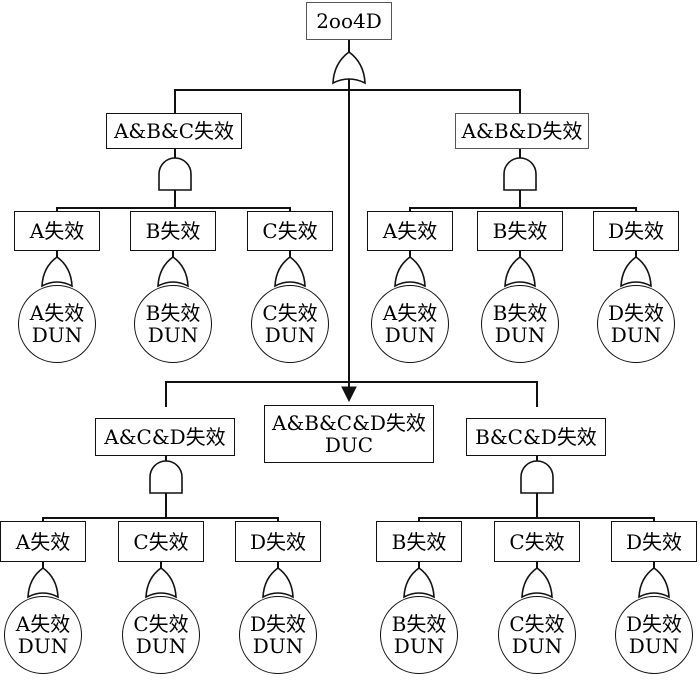 The image size is (700, 687). What do you see at coordinates (349, 434) in the screenshot?
I see `common-cause-box: A&B&C&D失效 DUC` at bounding box center [349, 434].